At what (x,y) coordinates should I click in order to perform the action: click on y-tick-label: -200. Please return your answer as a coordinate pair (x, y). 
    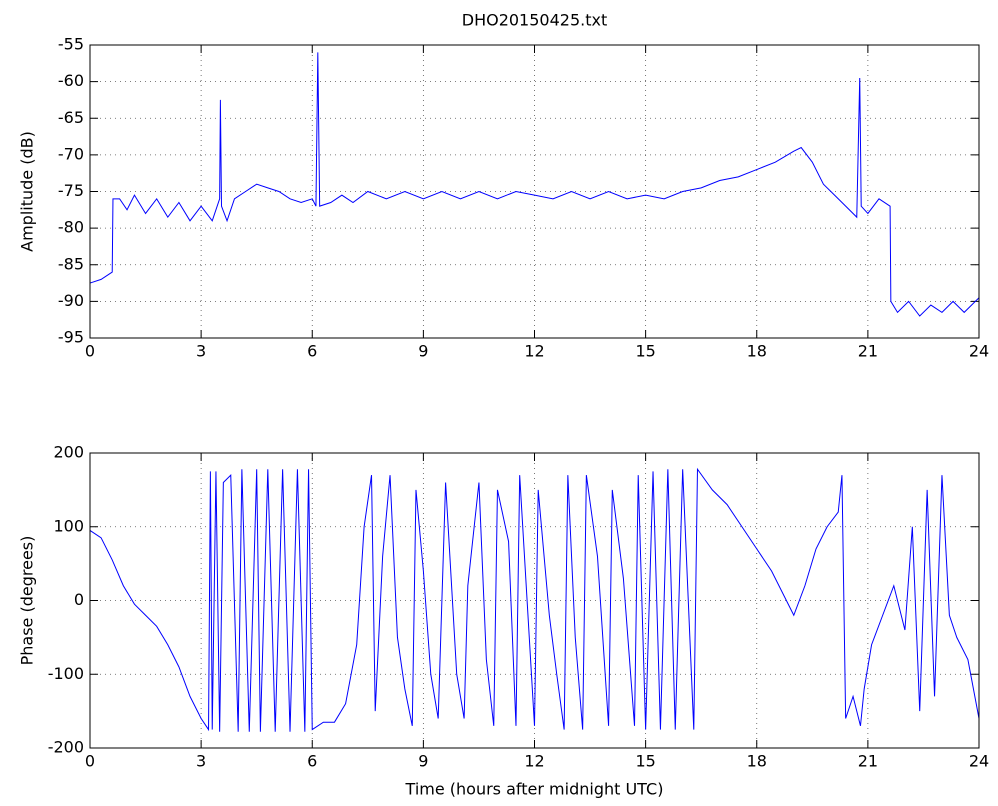
    Looking at the image, I should click on (66, 747).